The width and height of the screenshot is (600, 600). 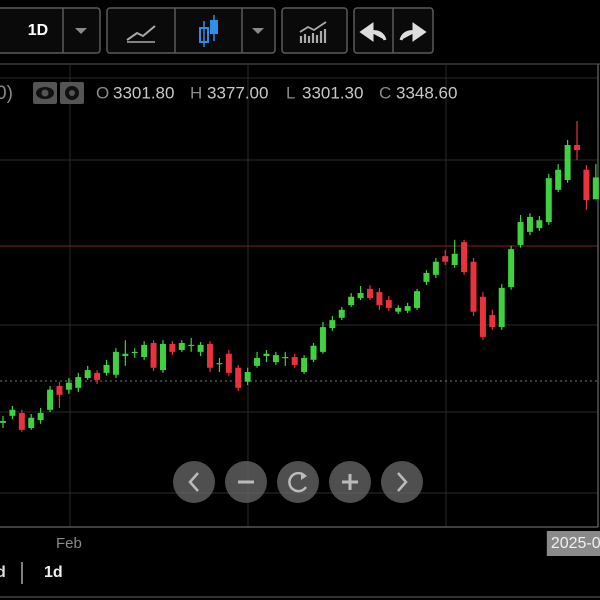 What do you see at coordinates (69, 543) in the screenshot?
I see `x-tick-label: Feb` at bounding box center [69, 543].